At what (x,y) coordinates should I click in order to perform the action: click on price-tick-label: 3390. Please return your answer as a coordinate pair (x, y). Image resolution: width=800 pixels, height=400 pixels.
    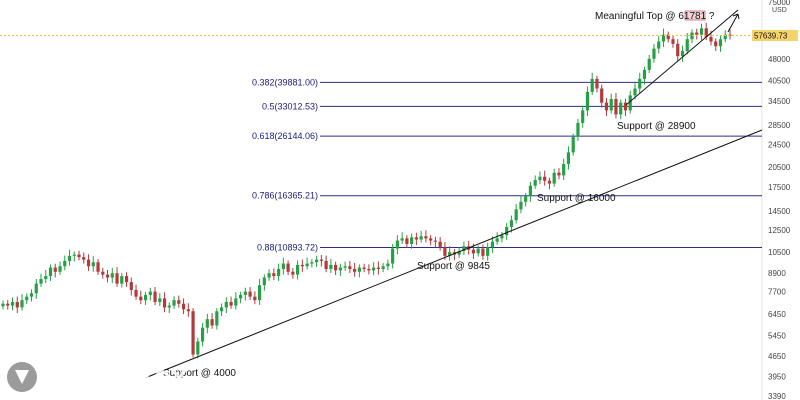
    Looking at the image, I should click on (777, 396).